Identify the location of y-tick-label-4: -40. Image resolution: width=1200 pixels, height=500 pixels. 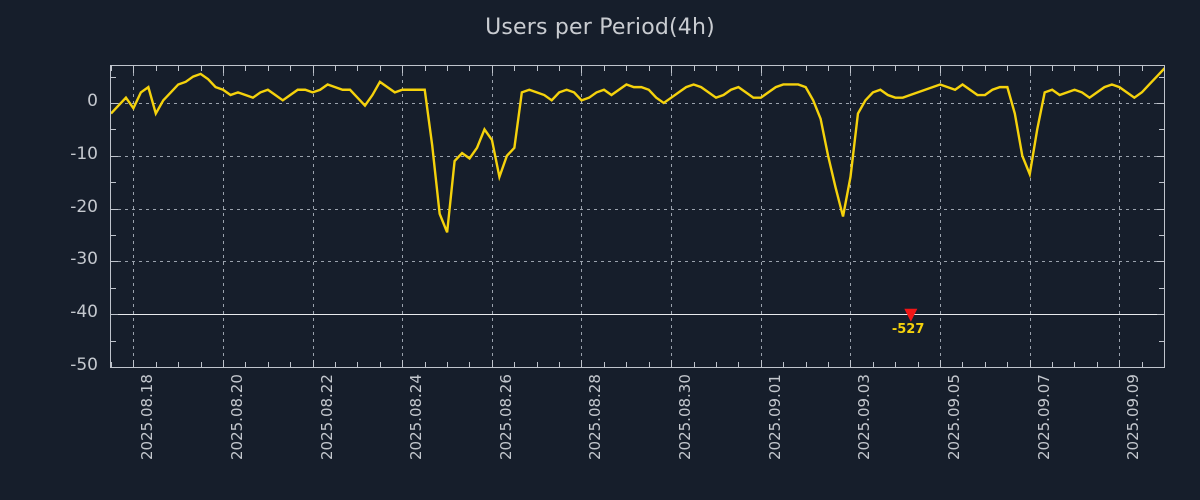
(84, 312).